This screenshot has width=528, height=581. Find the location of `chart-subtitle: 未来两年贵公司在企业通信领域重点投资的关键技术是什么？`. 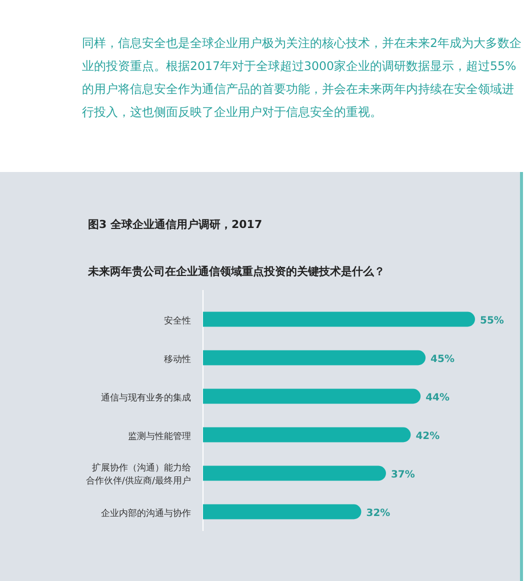

chart-subtitle: 未来两年贵公司在企业通信领域重点投资的关键技术是什么？ is located at coordinates (236, 271).